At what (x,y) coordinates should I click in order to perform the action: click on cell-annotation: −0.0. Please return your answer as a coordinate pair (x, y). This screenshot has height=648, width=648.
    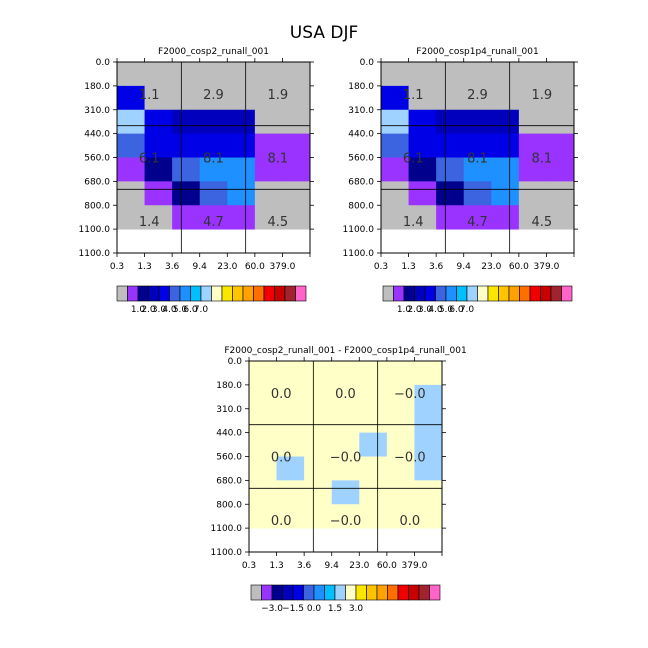
    Looking at the image, I should click on (410, 394).